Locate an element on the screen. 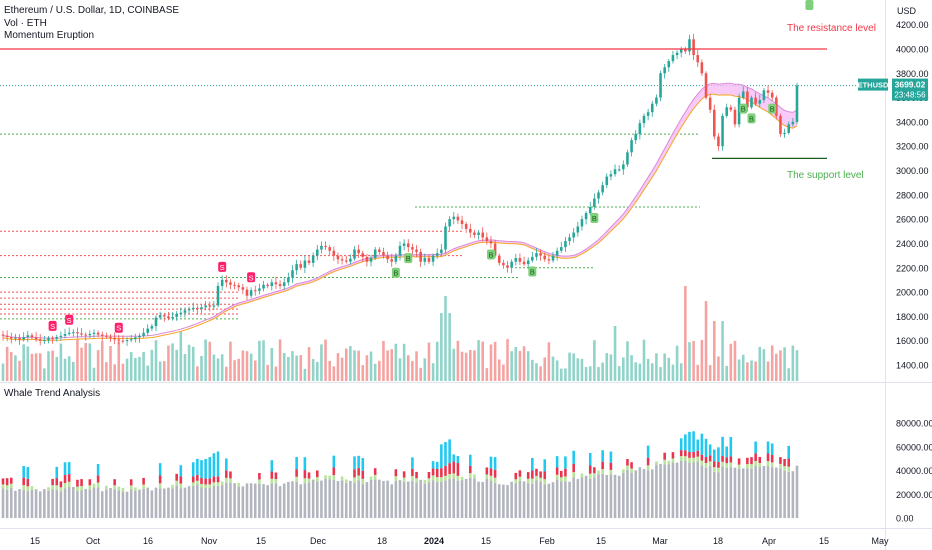 The image size is (932, 550). symbol-tag-text: ETHUSD is located at coordinates (873, 85).